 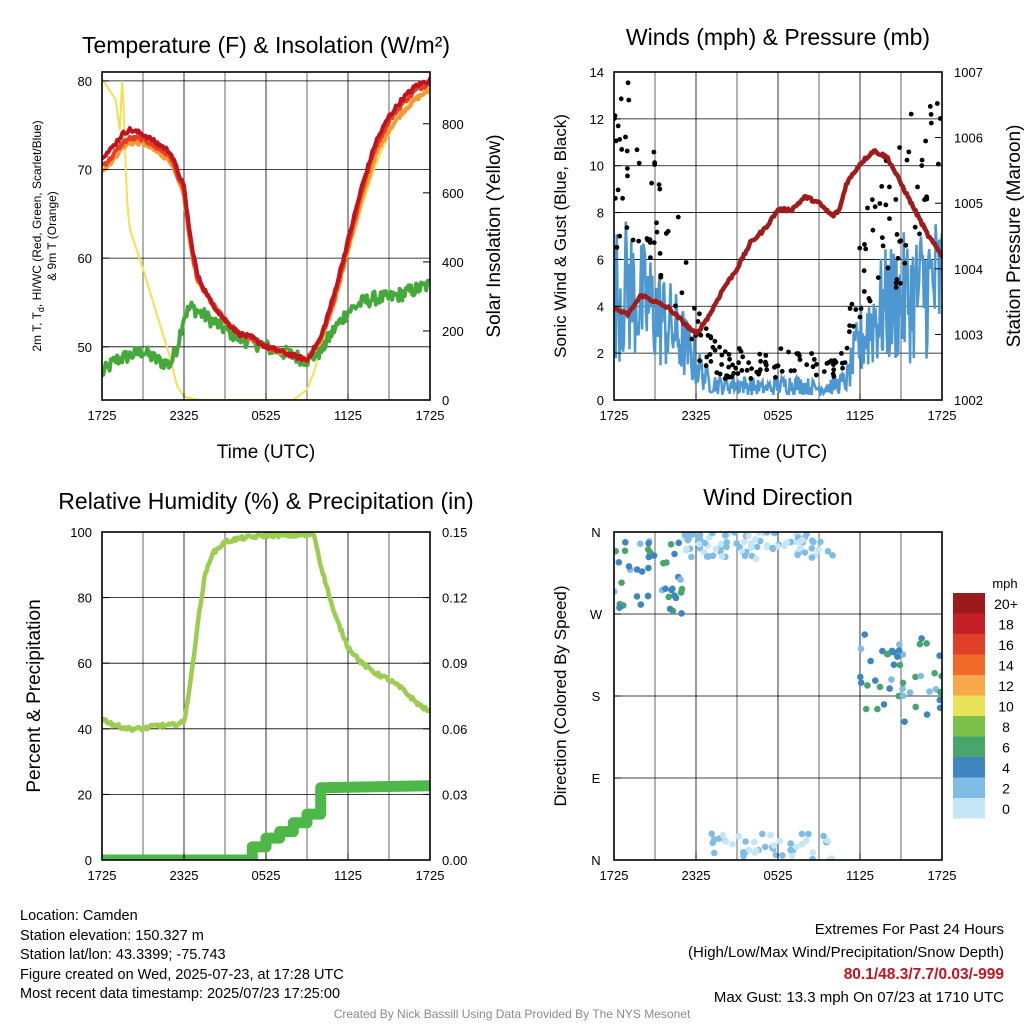 What do you see at coordinates (1006, 768) in the screenshot?
I see `colorbar-label: 4` at bounding box center [1006, 768].